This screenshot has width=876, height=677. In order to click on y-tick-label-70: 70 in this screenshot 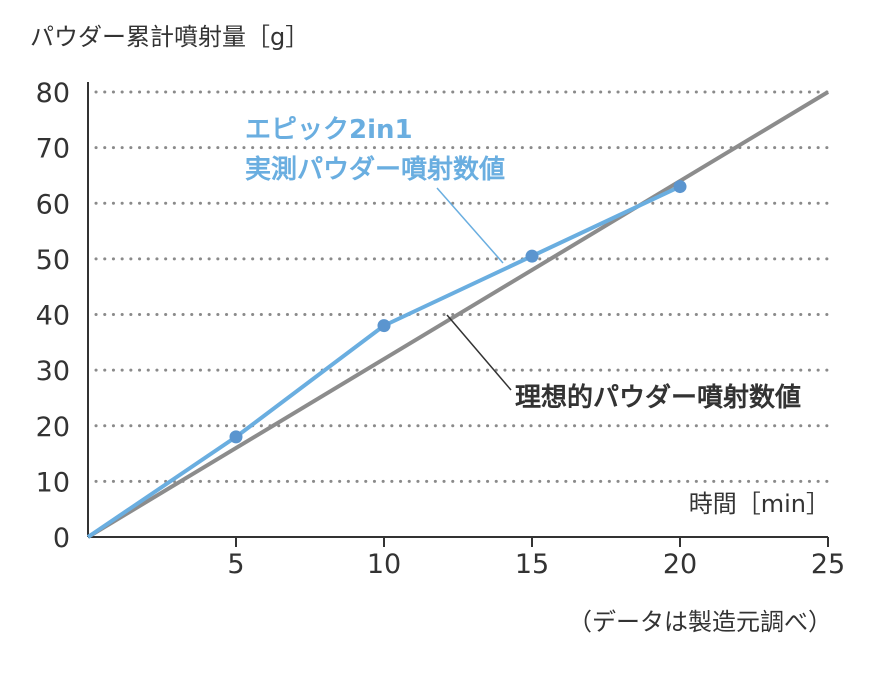, I will do `click(53, 149)`.